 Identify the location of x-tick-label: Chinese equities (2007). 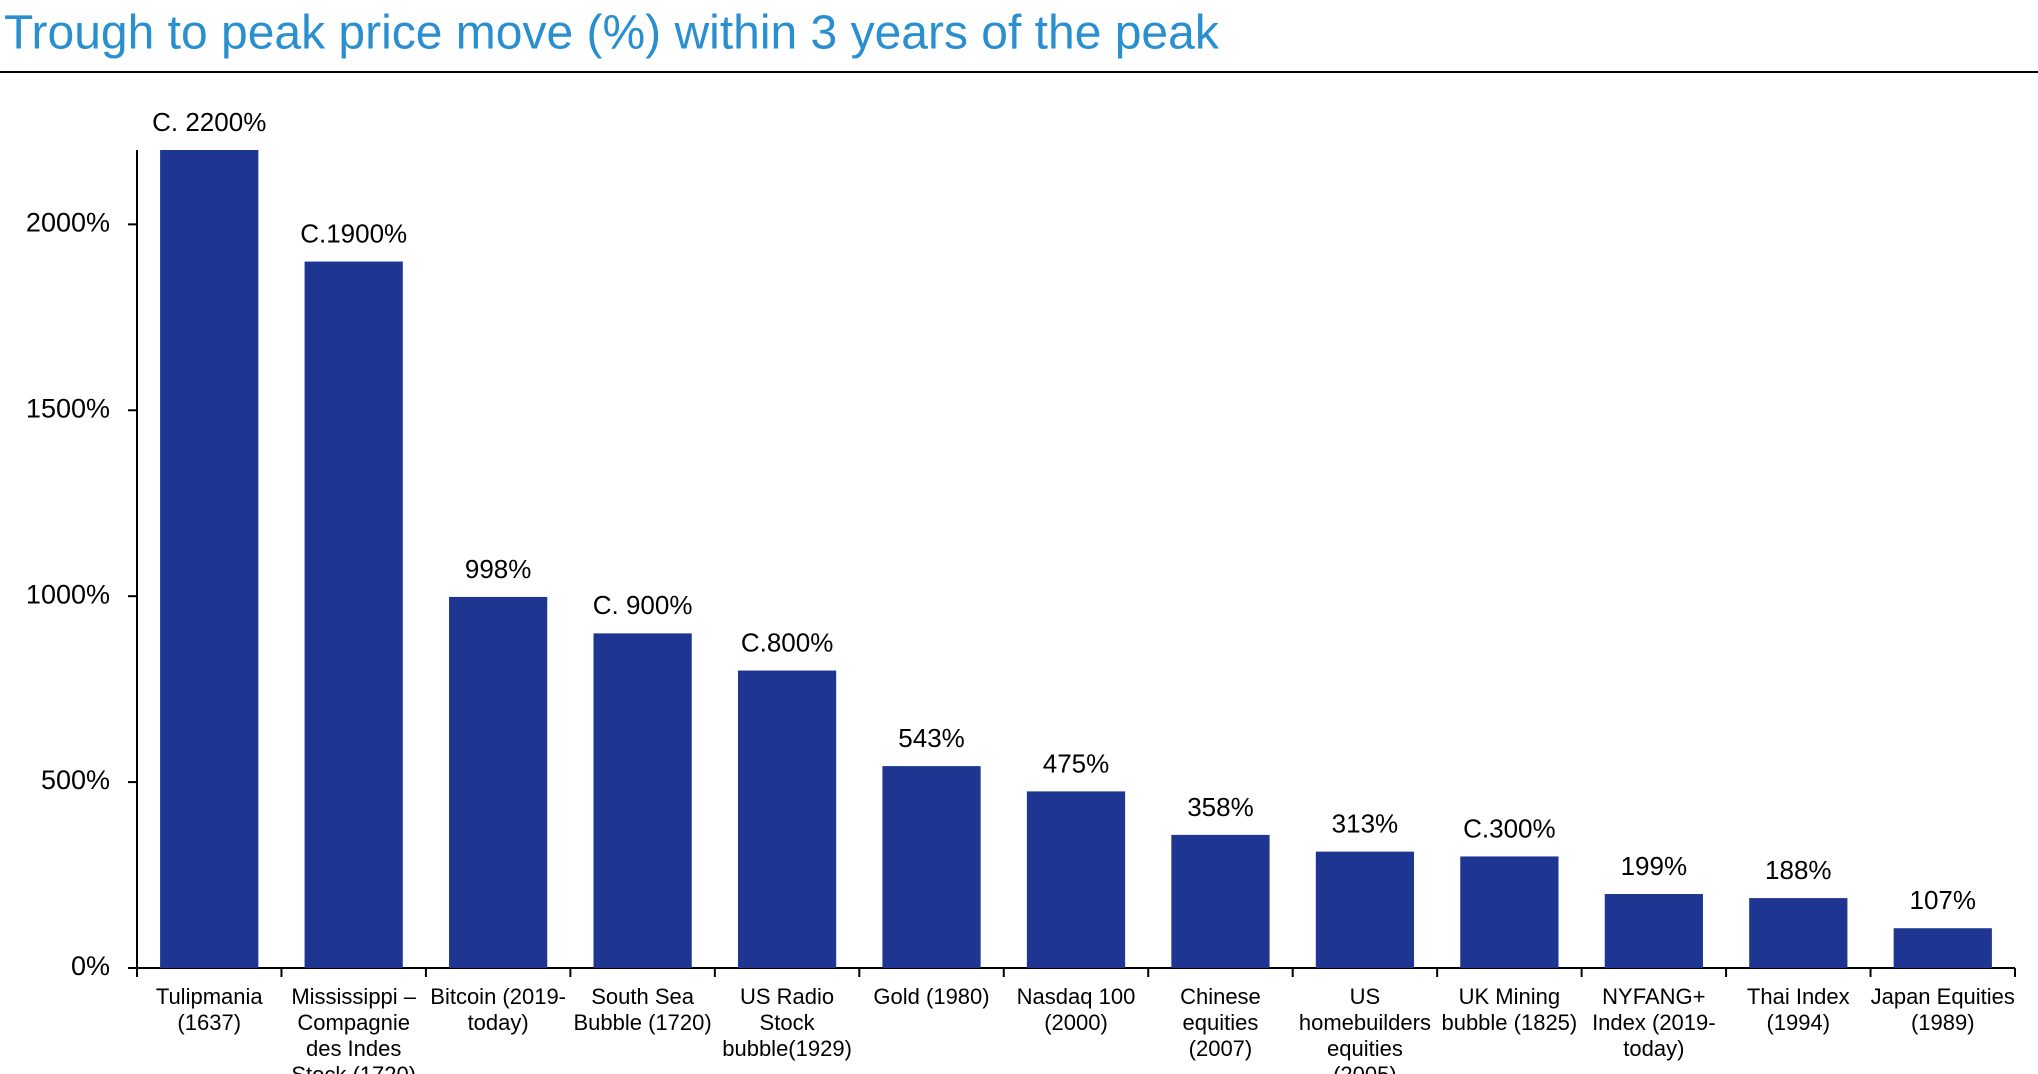
(1220, 1022).